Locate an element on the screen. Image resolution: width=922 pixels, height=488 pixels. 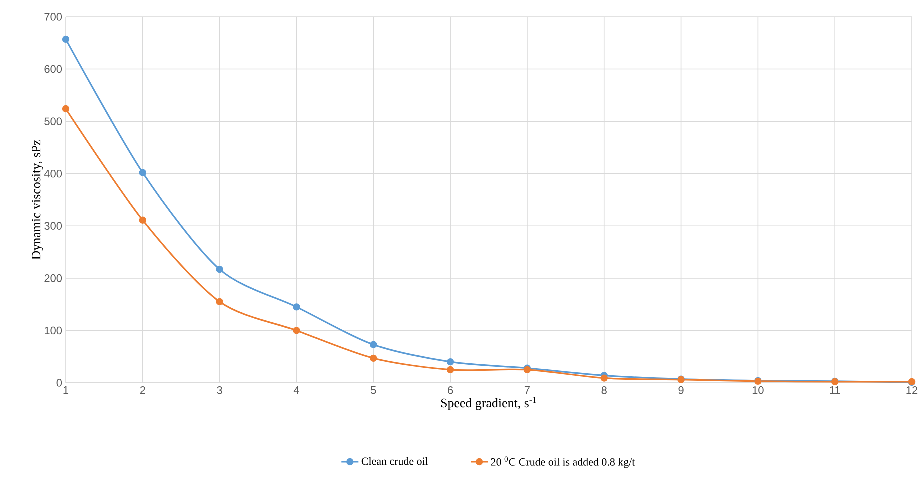
y-tick-label: 600 is located at coordinates (53, 69).